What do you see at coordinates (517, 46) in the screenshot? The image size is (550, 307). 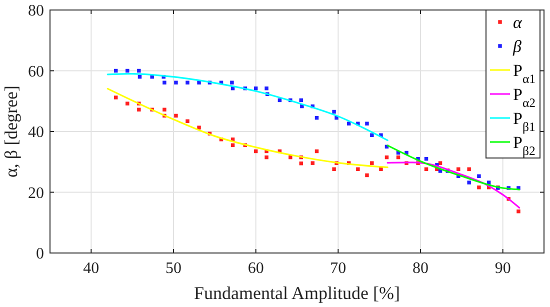 I see `legend-label: β` at bounding box center [517, 46].